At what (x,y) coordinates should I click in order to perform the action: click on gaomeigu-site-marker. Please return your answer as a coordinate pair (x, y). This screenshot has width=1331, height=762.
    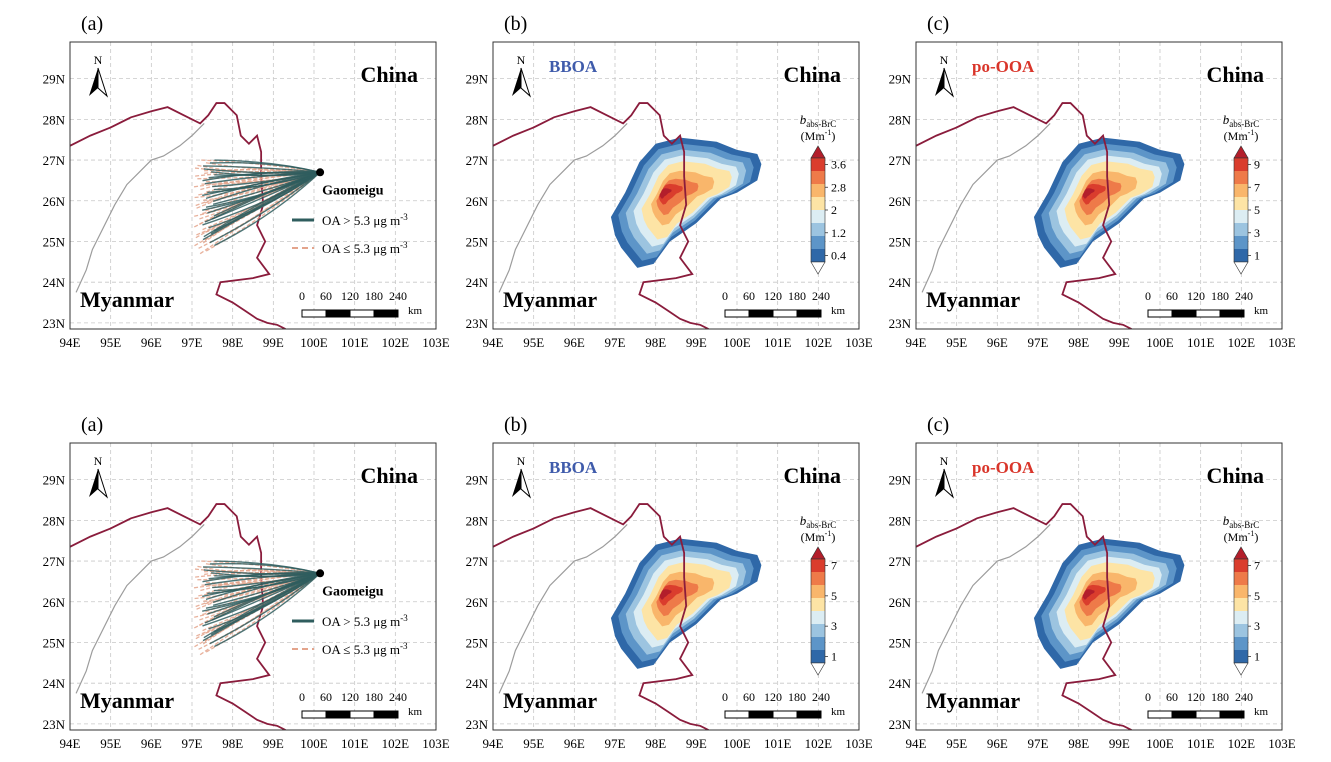
    Looking at the image, I should click on (320, 573).